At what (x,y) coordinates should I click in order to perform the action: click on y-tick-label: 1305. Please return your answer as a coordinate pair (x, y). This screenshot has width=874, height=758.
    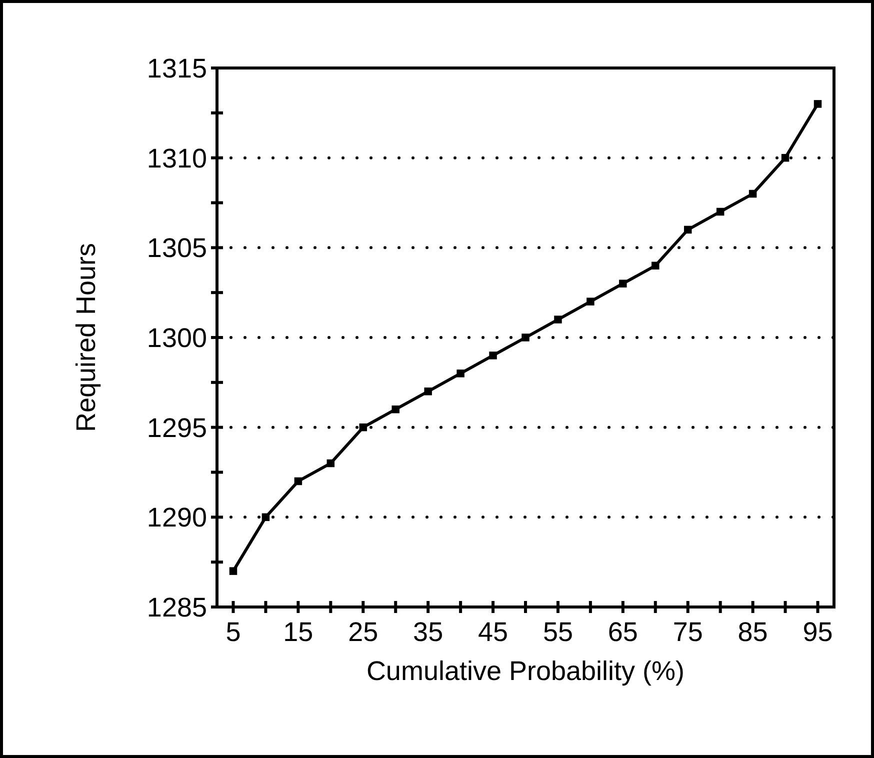
    Looking at the image, I should click on (176, 248).